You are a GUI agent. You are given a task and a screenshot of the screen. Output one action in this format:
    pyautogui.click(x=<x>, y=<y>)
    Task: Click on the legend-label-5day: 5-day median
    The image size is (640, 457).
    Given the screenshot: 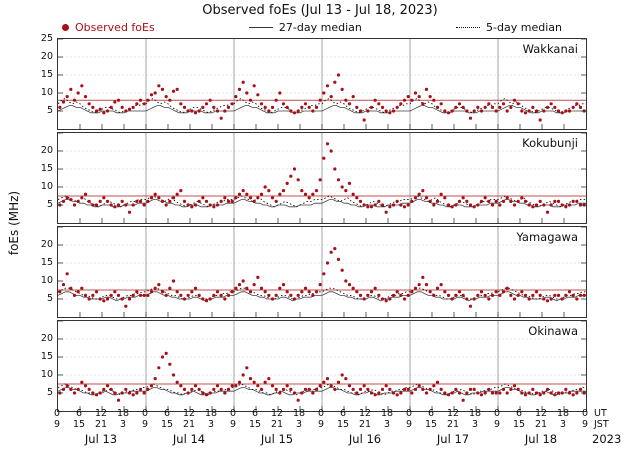 What is the action you would take?
    pyautogui.click(x=524, y=27)
    